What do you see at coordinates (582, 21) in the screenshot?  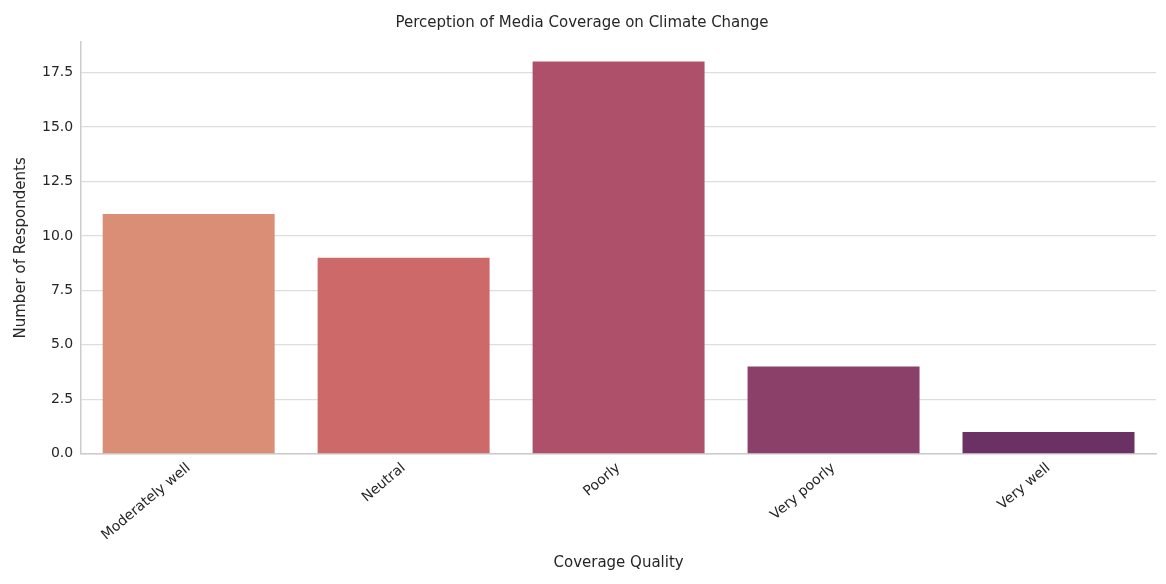 I see `chart-title: Perception of Media Coverage on Climate Change` at bounding box center [582, 21].